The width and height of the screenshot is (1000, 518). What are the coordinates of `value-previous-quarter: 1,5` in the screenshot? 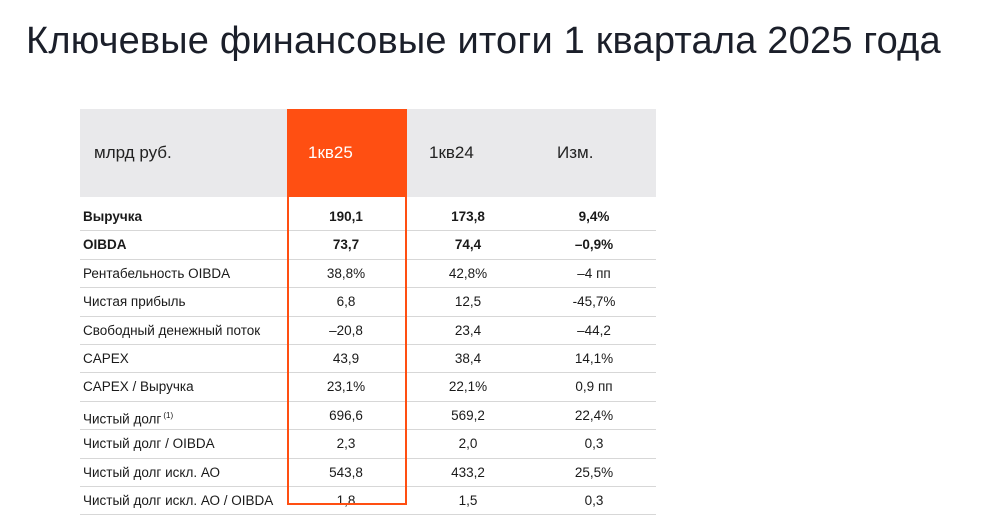 It's located at (468, 500).